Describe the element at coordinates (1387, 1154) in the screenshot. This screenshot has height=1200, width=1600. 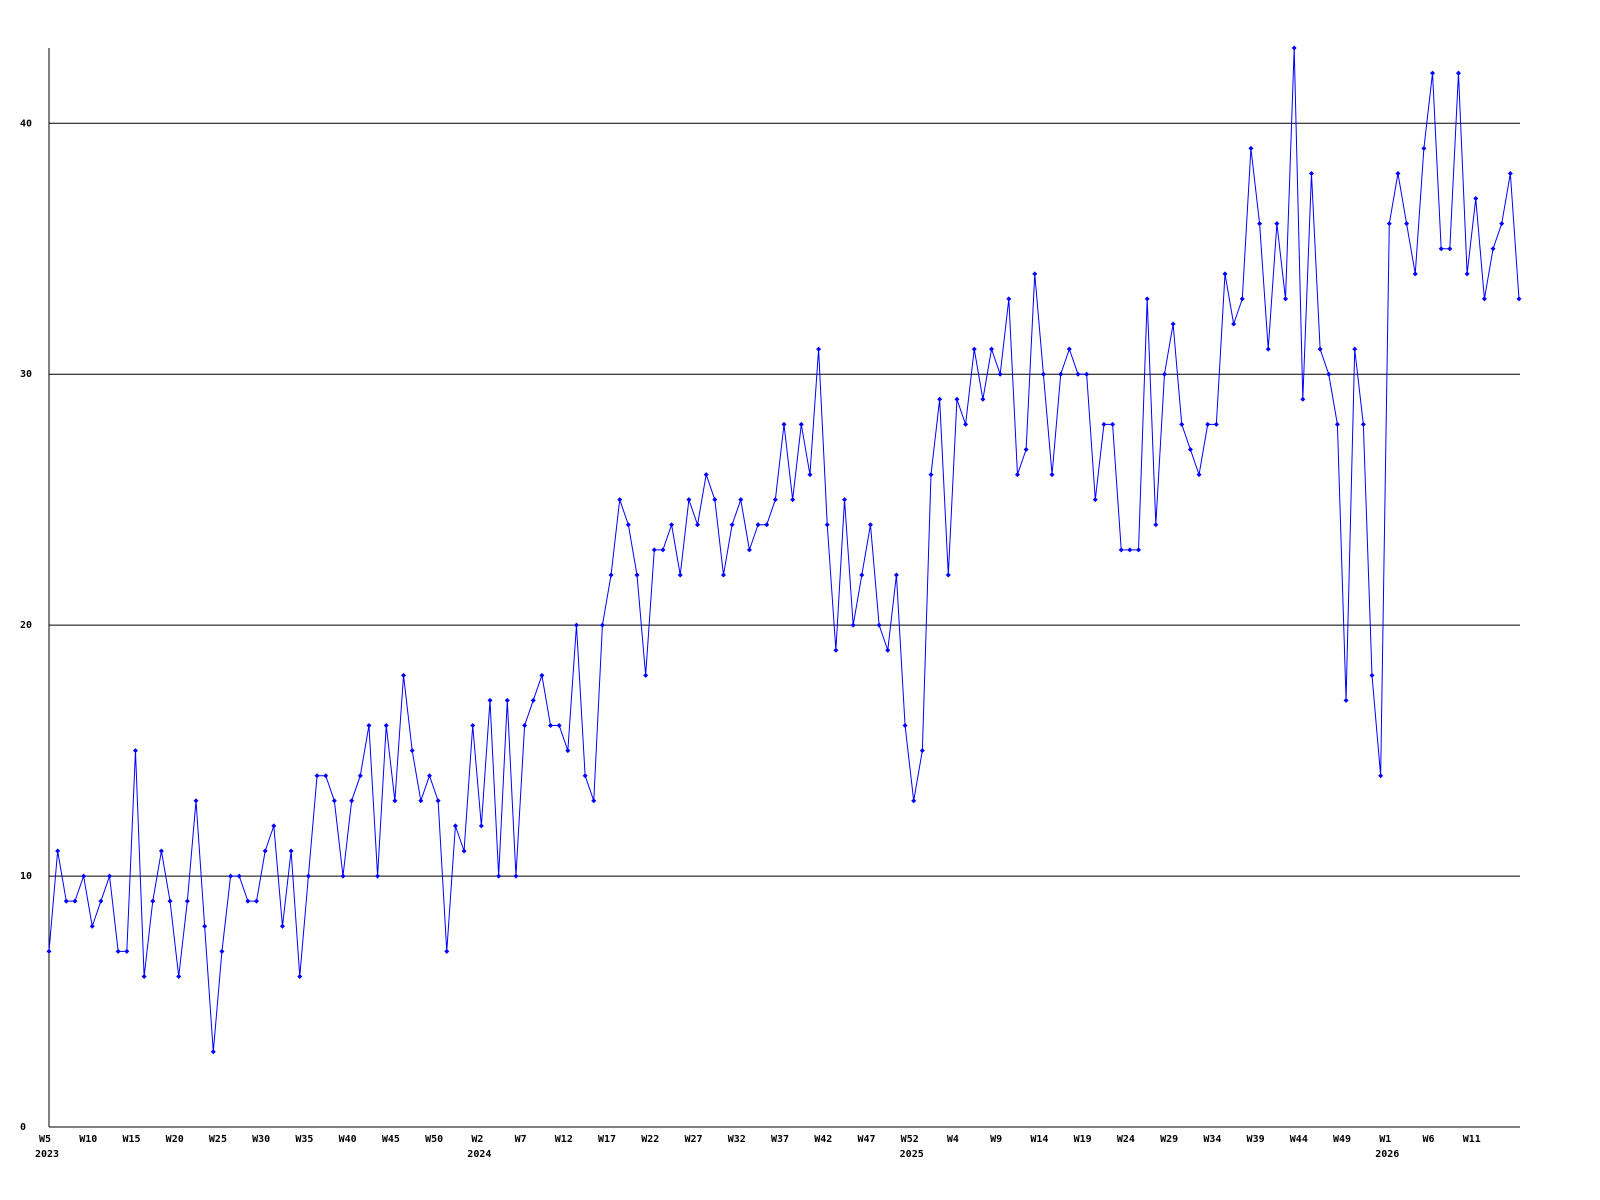
I see `x-year-label: 2026` at that location.